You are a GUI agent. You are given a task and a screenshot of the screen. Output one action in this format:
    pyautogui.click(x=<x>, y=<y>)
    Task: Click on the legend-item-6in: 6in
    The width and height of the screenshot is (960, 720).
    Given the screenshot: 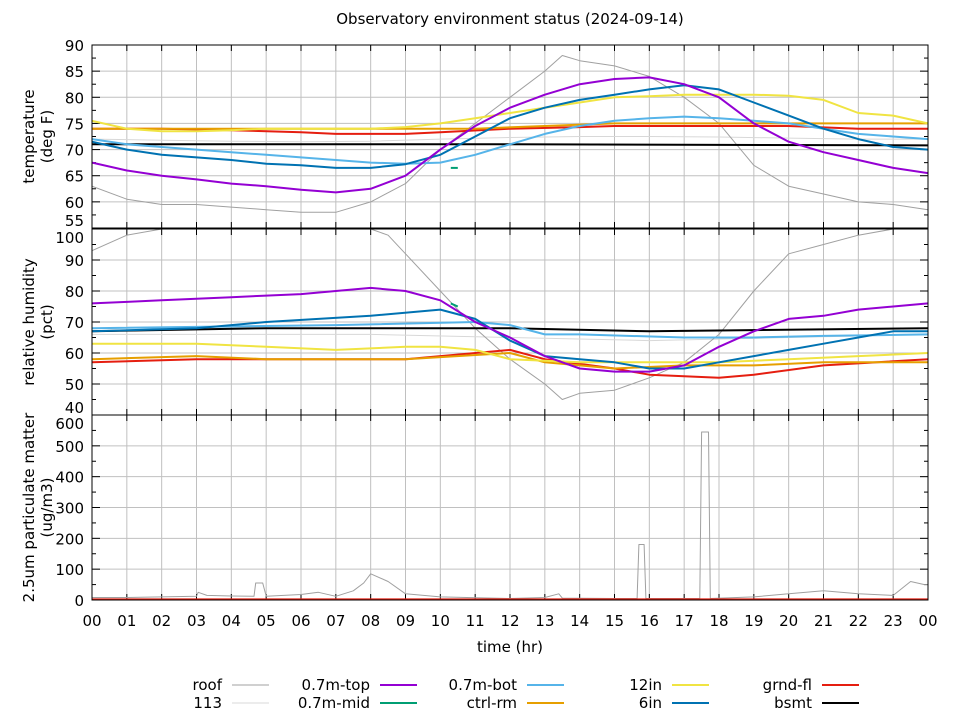 What is the action you would take?
    pyautogui.click(x=674, y=703)
    